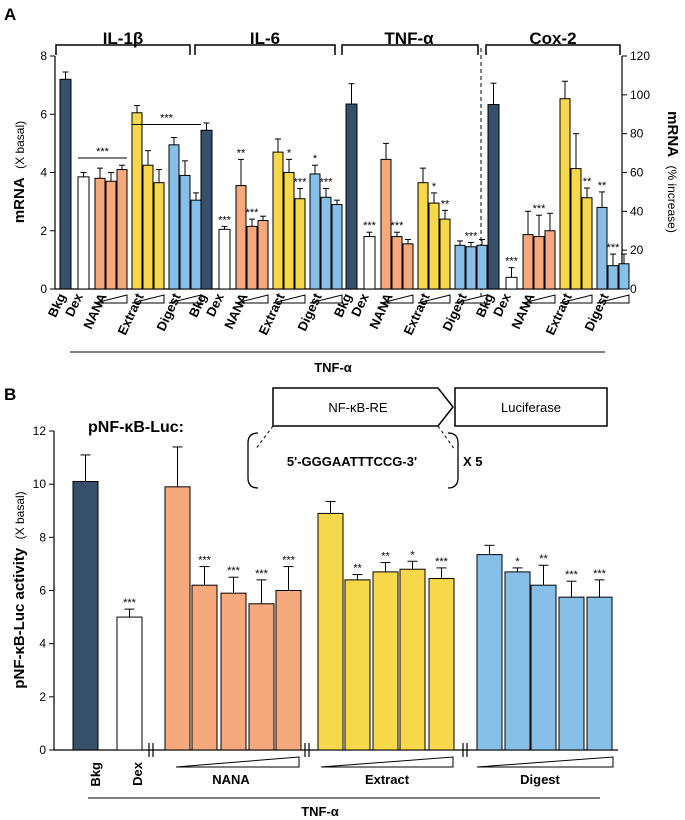  I want to click on b-construct-dash-left, so click(264, 438).